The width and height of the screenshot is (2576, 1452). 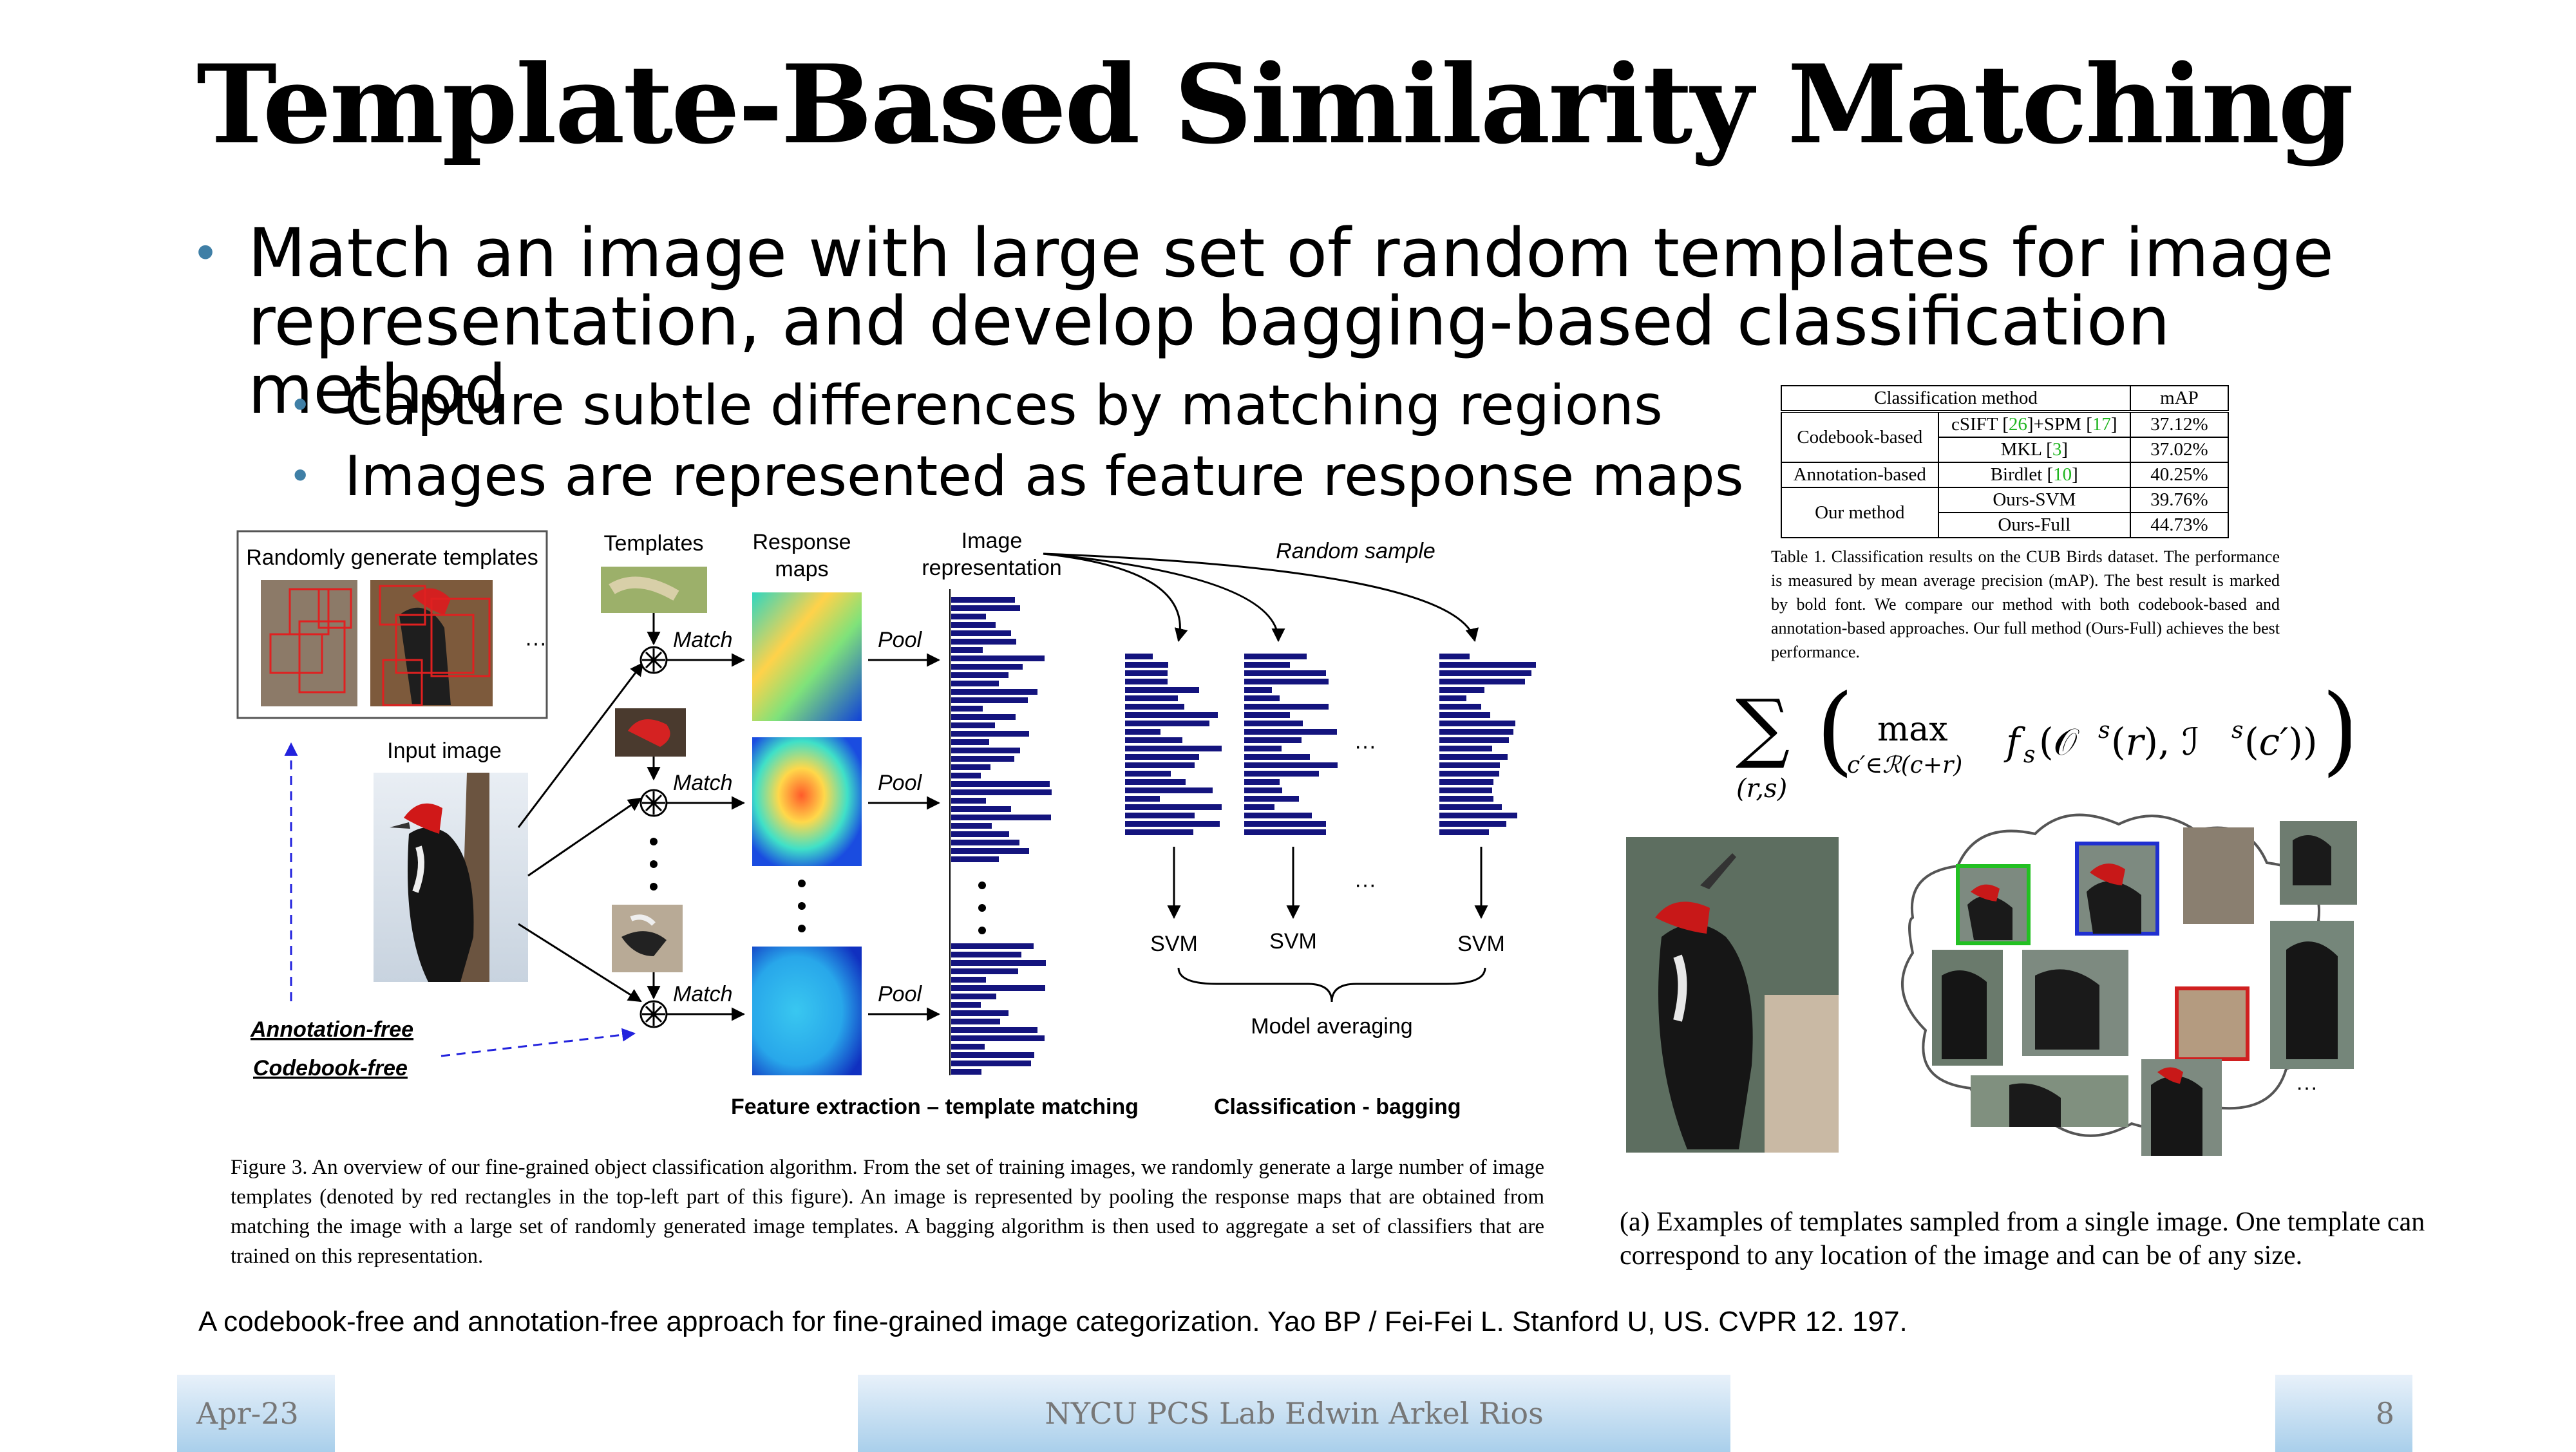 What do you see at coordinates (2035, 525) in the screenshot?
I see `table-cell: Ours-Full` at bounding box center [2035, 525].